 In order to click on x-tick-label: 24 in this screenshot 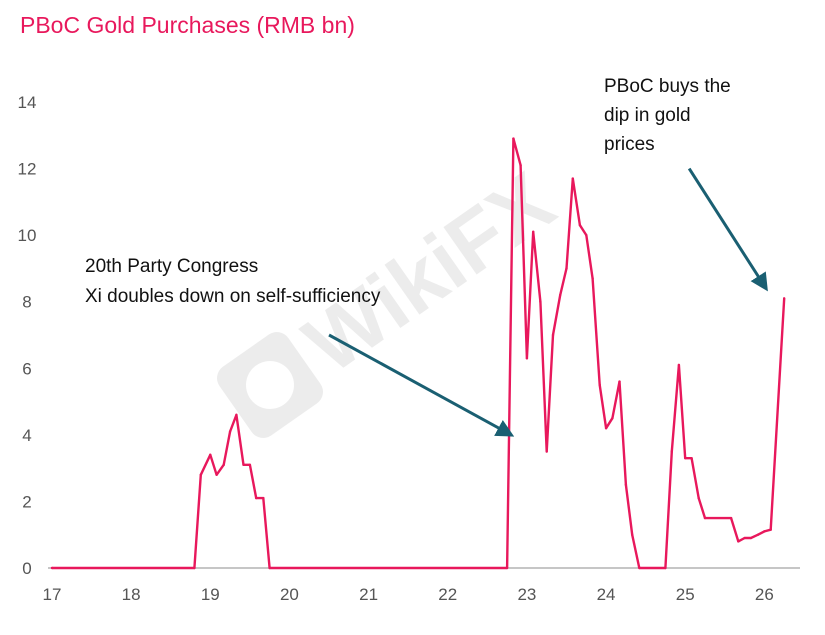, I will do `click(606, 594)`.